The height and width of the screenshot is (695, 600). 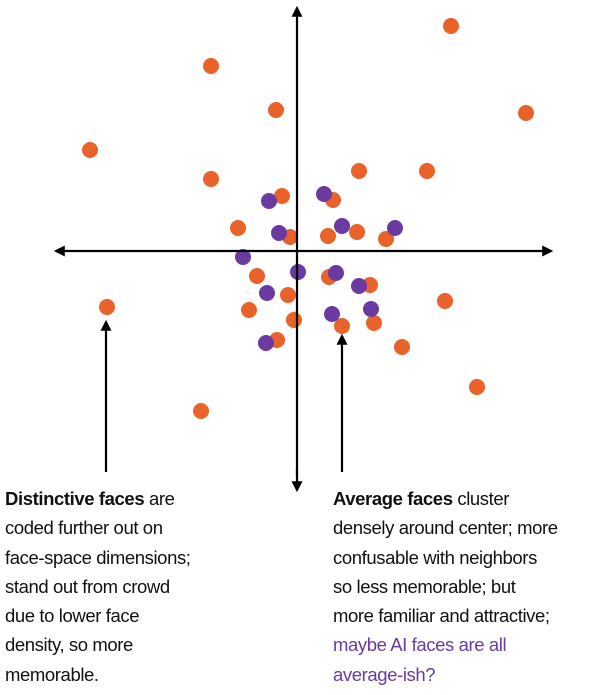 I want to click on note-text: more familiar and attractive;, so click(x=441, y=616).